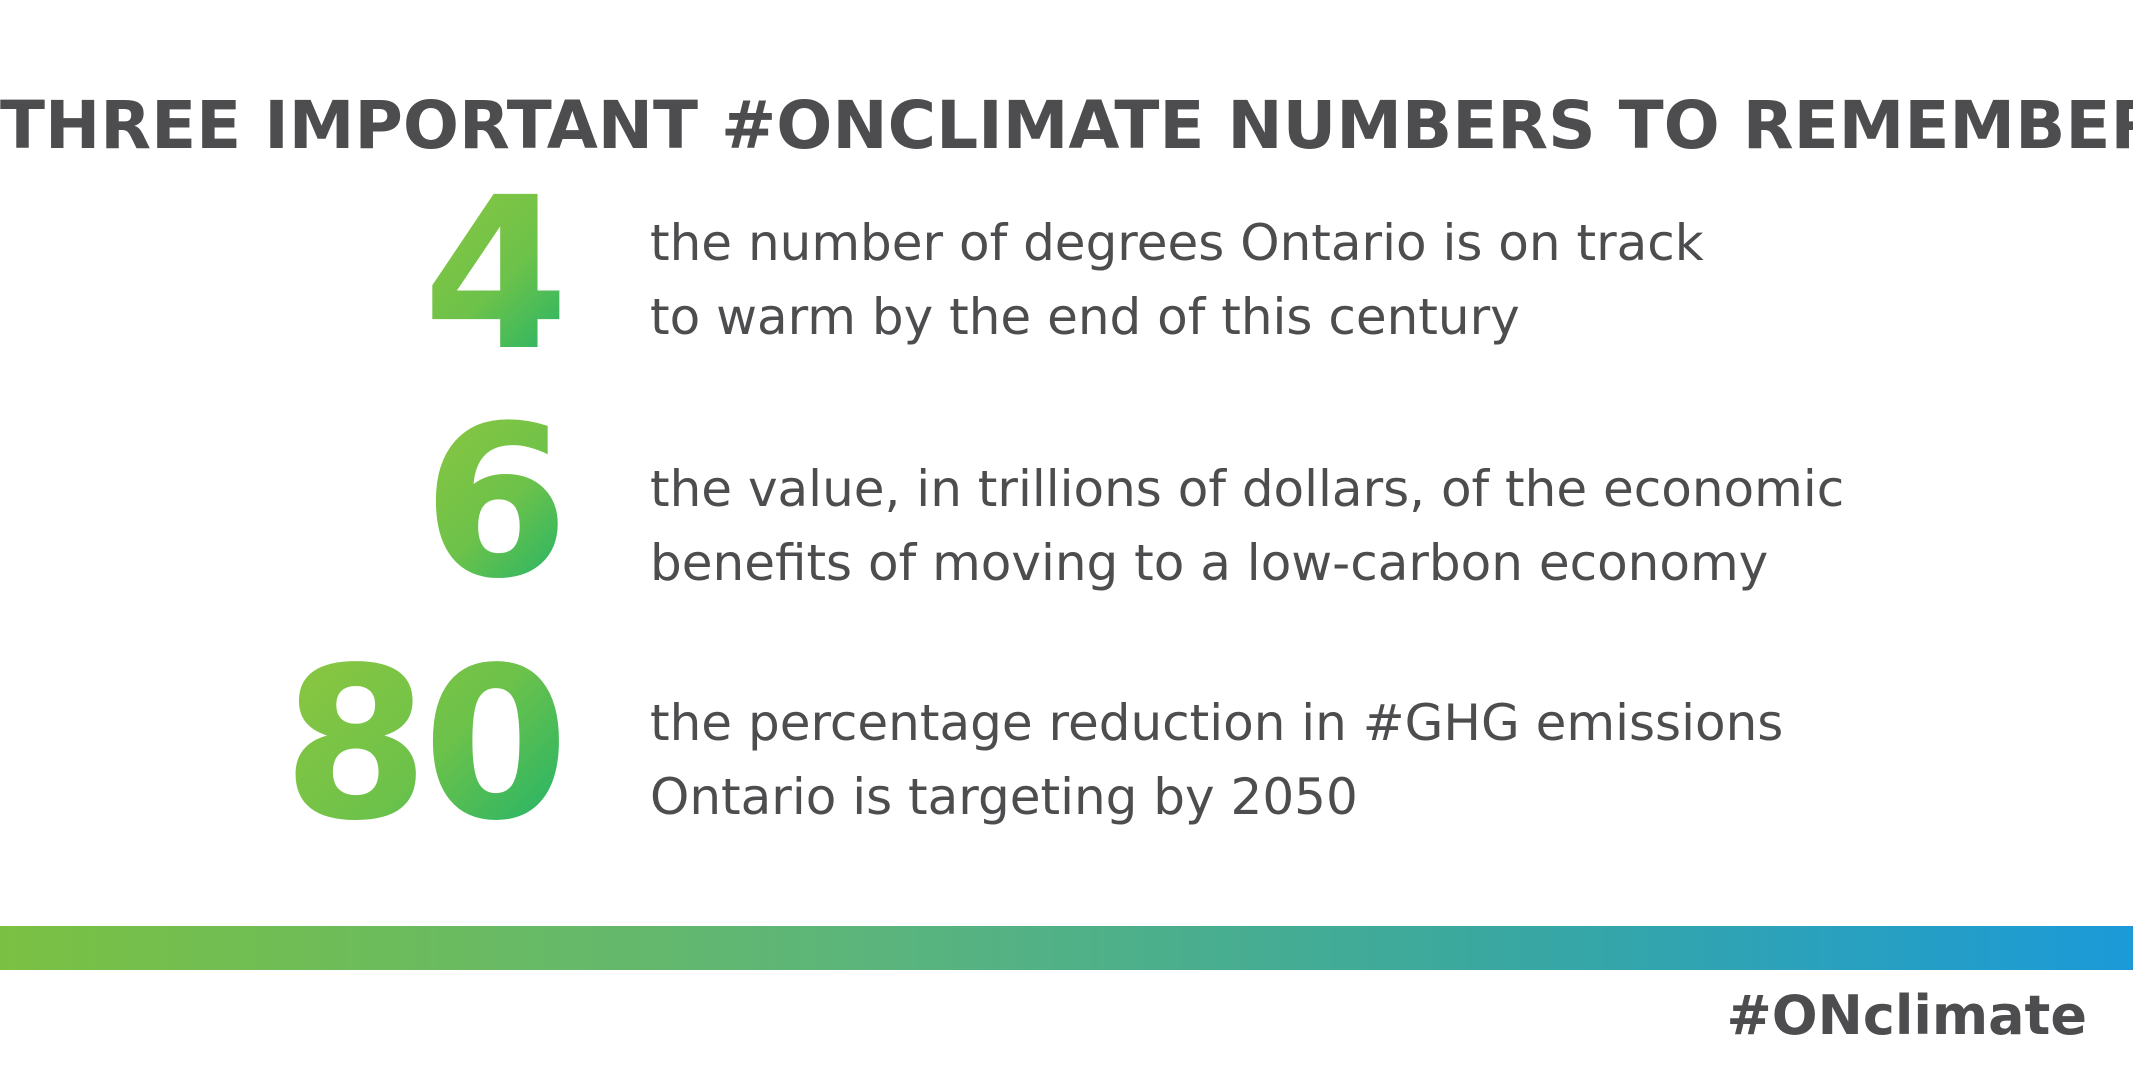  Describe the element at coordinates (1066, 948) in the screenshot. I see `gradient-divider-bar` at that location.